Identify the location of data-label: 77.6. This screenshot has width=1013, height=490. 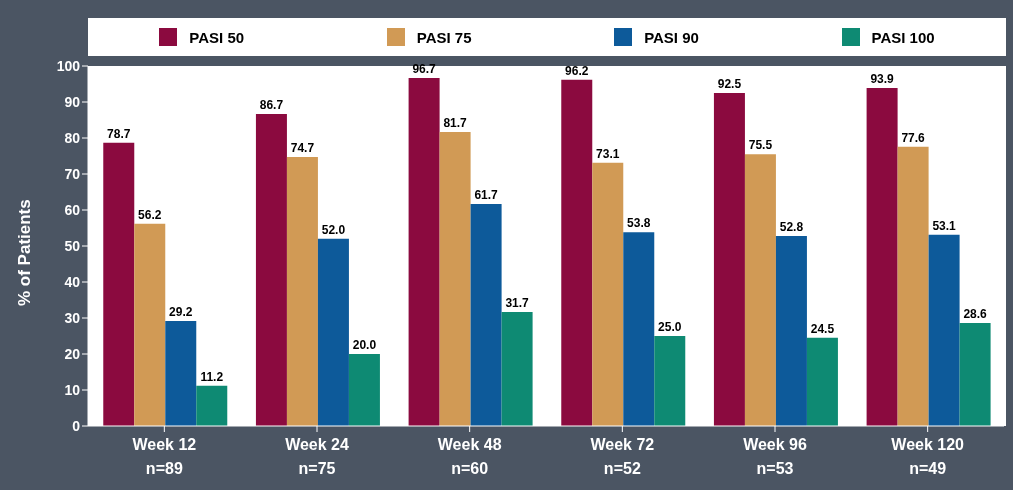
(913, 137).